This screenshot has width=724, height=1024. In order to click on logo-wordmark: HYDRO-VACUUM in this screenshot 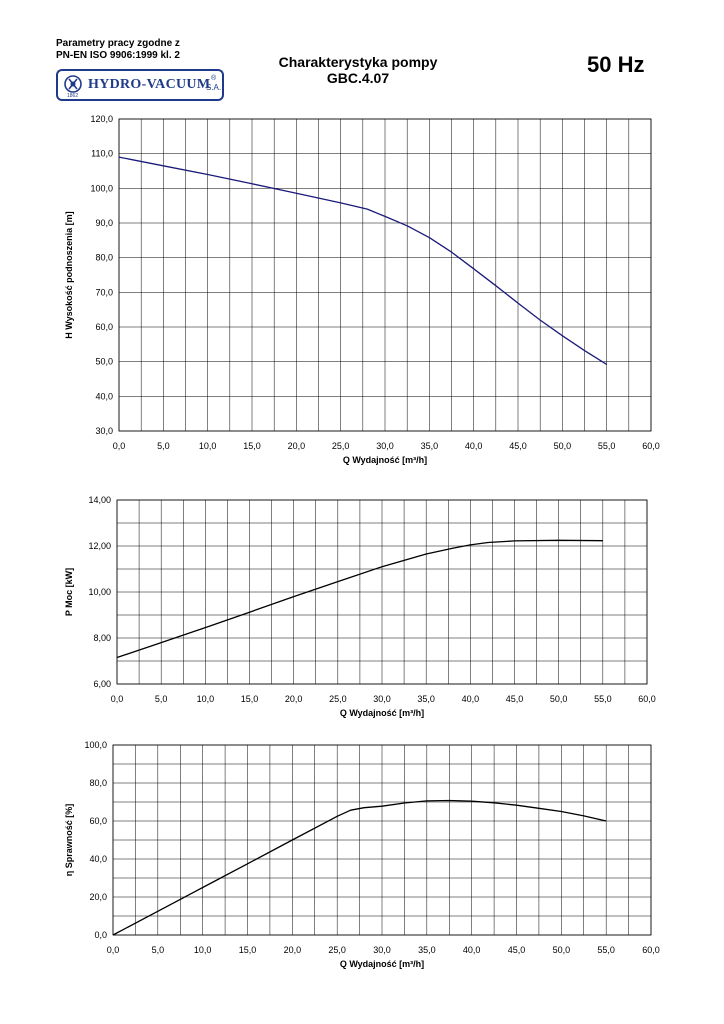, I will do `click(149, 84)`.